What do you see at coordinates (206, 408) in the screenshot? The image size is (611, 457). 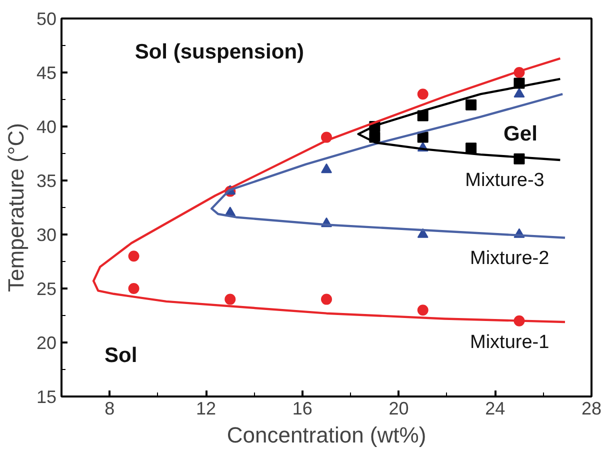 I see `x-tick-label: 12` at bounding box center [206, 408].